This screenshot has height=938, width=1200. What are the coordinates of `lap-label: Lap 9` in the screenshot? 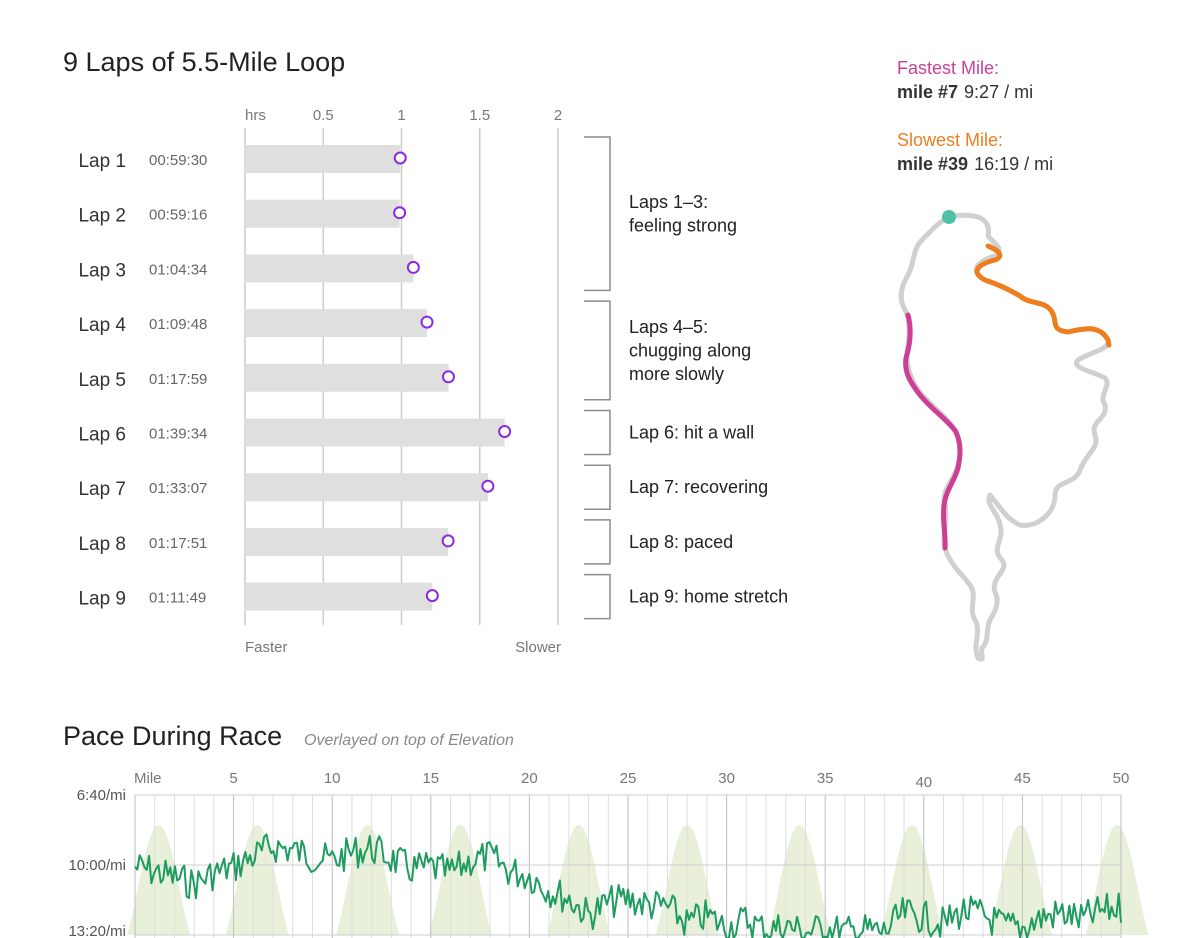 It's located at (102, 599).